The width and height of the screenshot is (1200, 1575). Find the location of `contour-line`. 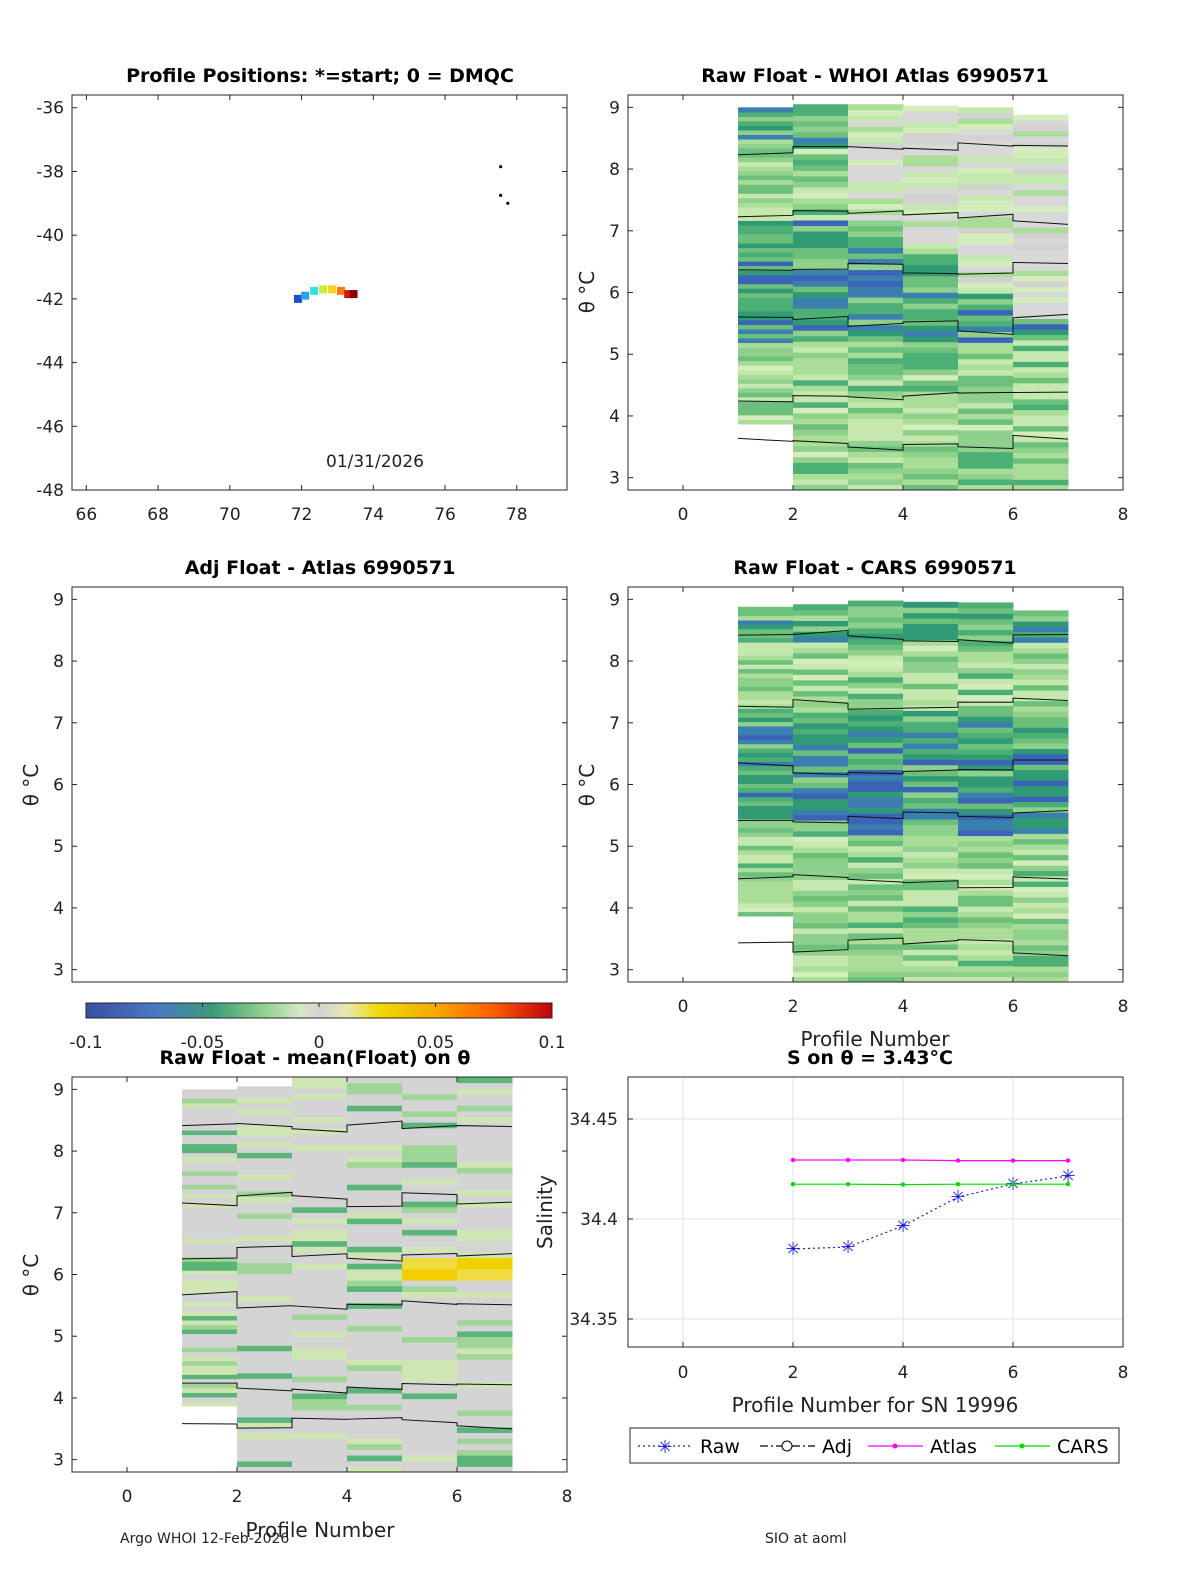

contour-line is located at coordinates (903, 149).